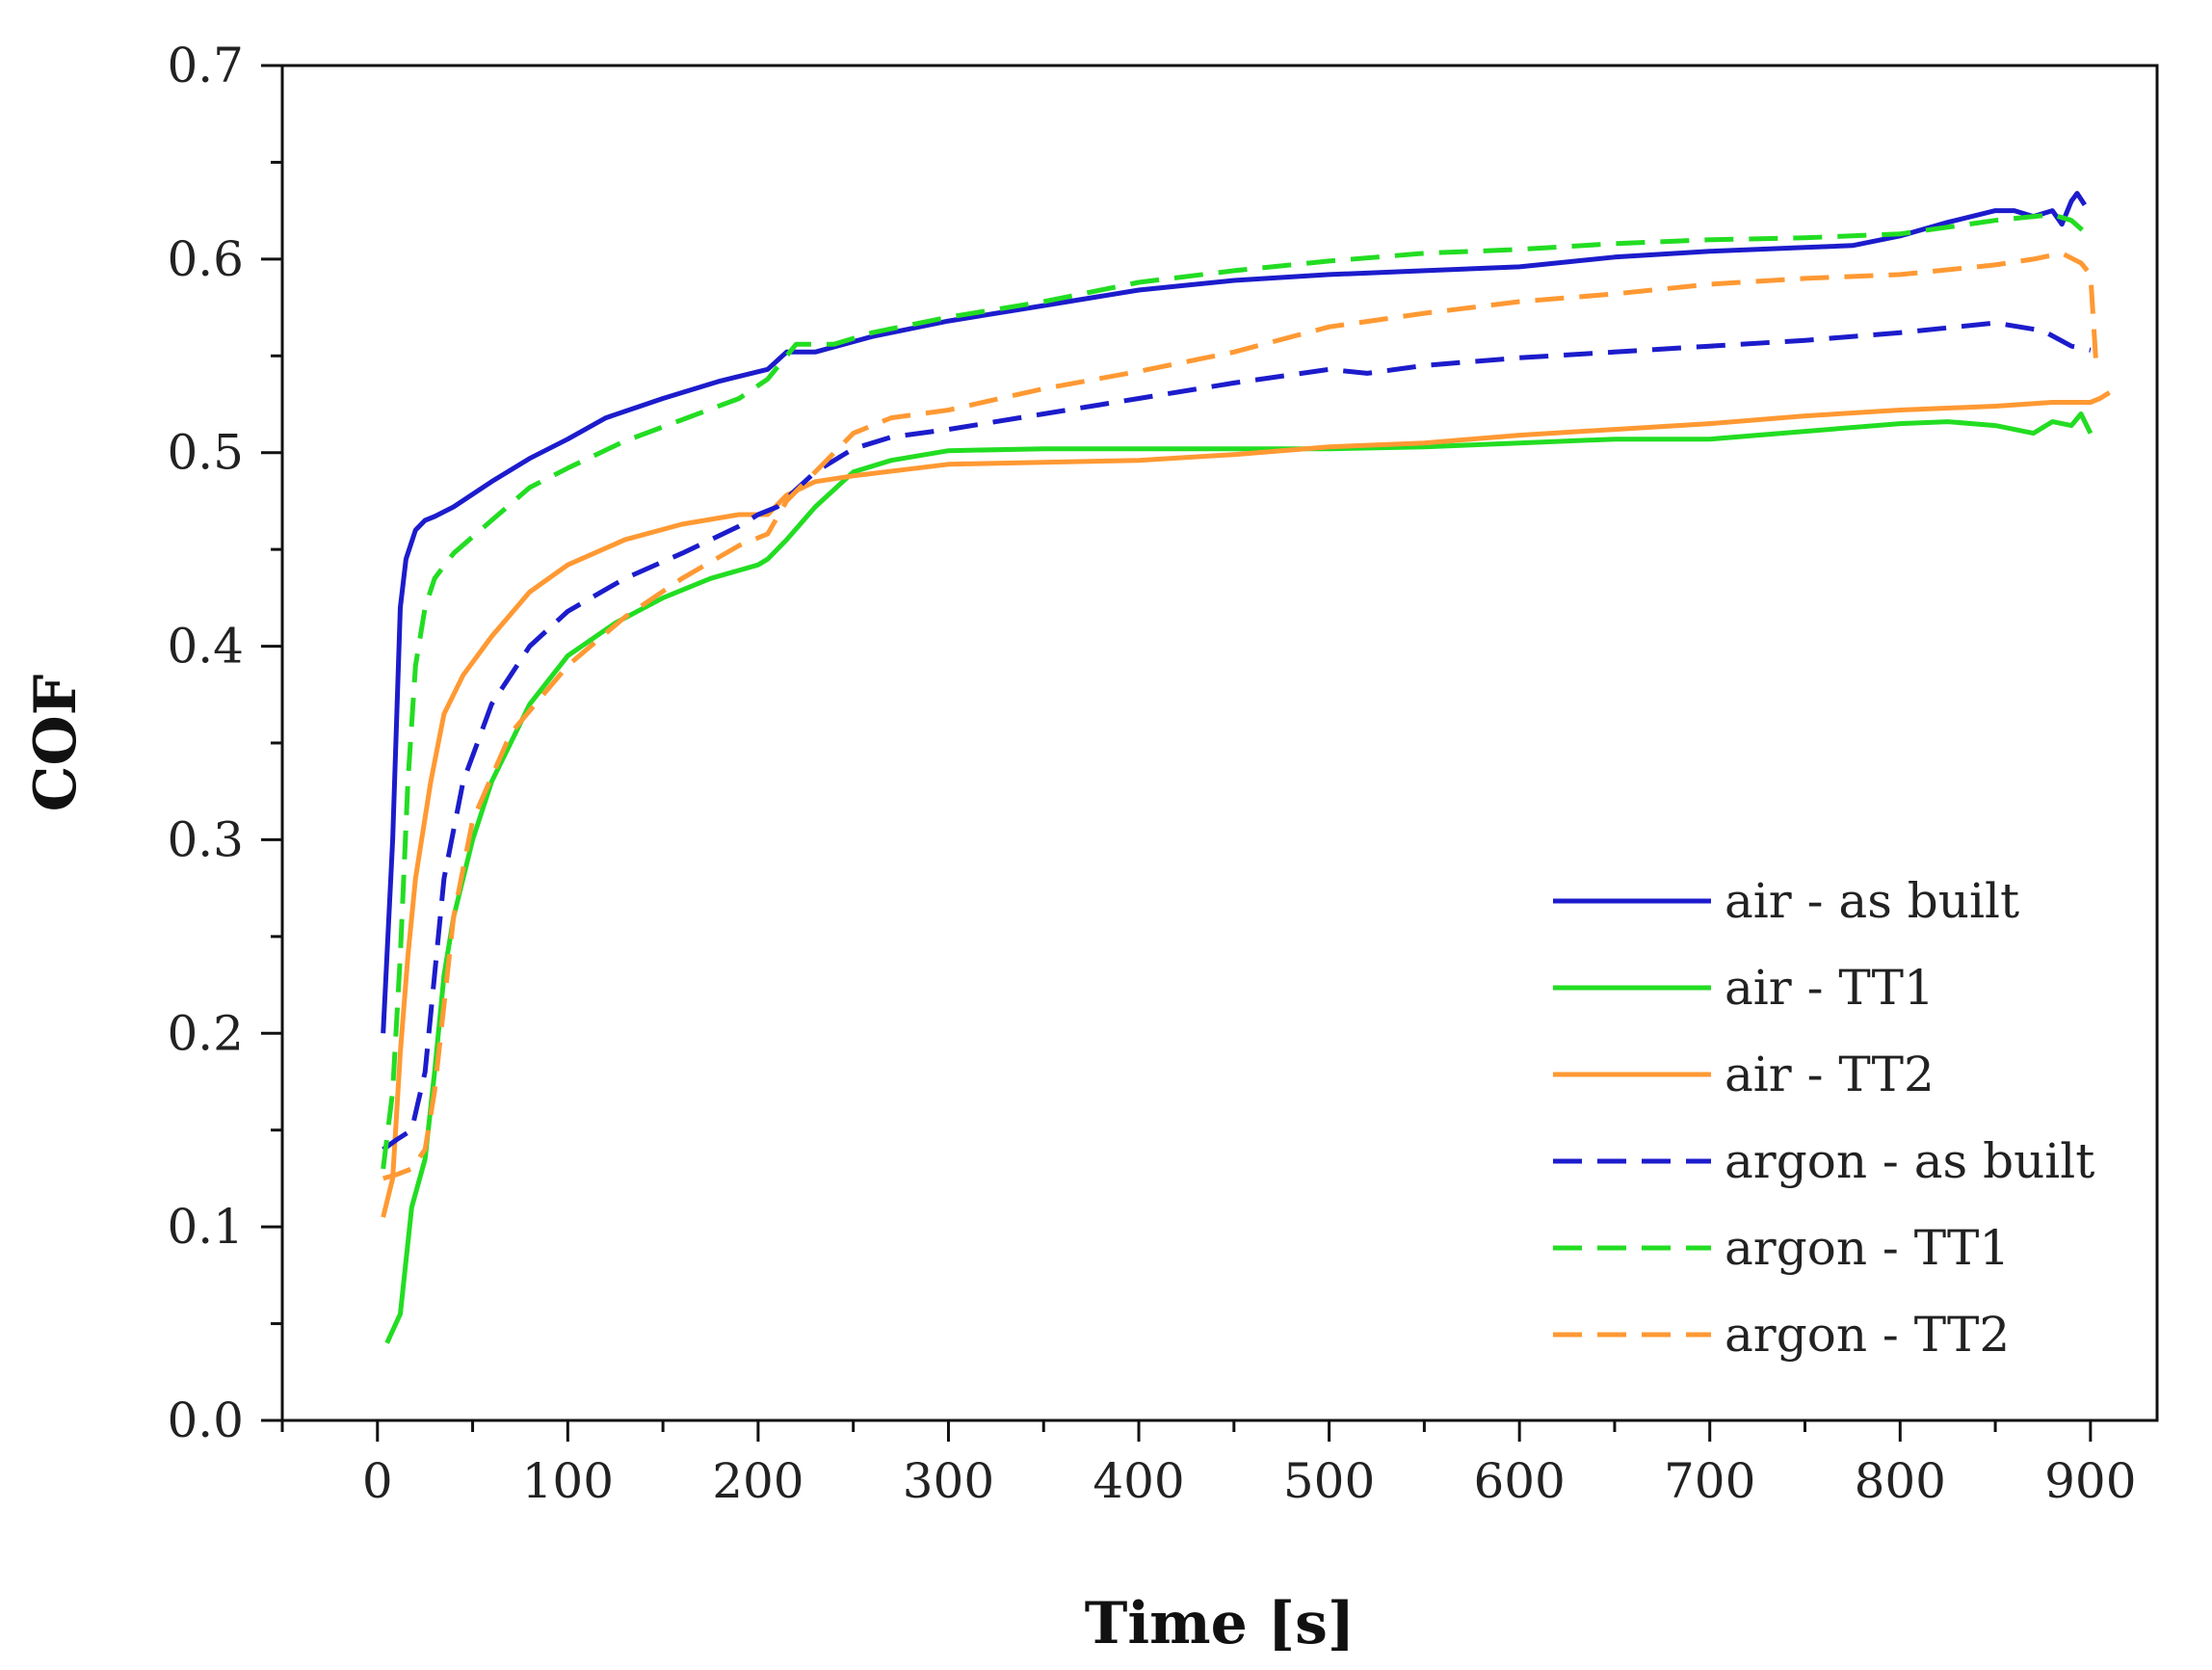 The width and height of the screenshot is (2212, 1670). What do you see at coordinates (1830, 988) in the screenshot?
I see `legend-label-air-tt1: air - TT1` at bounding box center [1830, 988].